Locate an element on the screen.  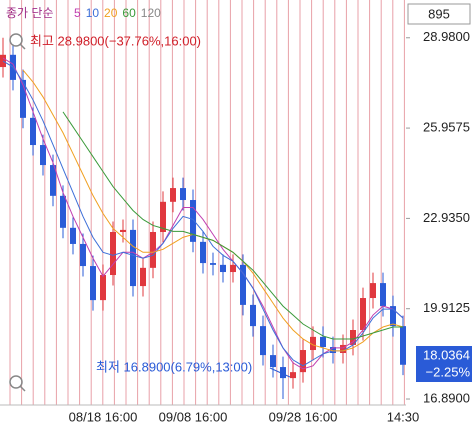
legend-entry: 10 is located at coordinates (93, 13).